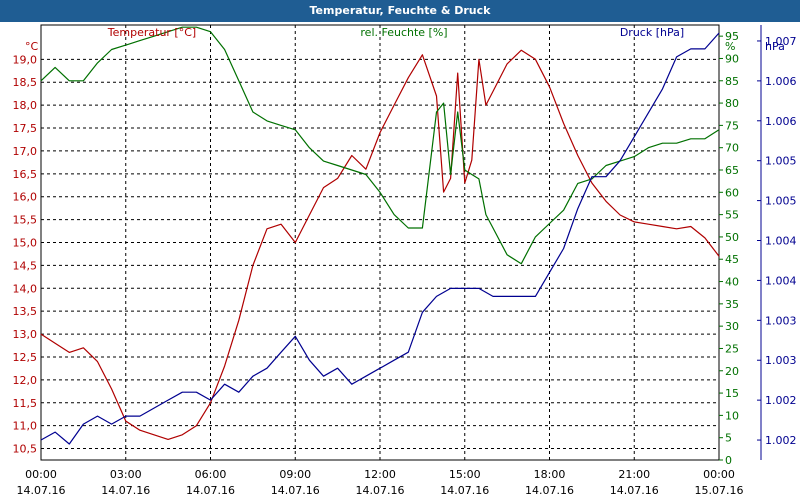 This screenshot has height=500, width=800. I want to click on press-unit: hPa, so click(775, 46).